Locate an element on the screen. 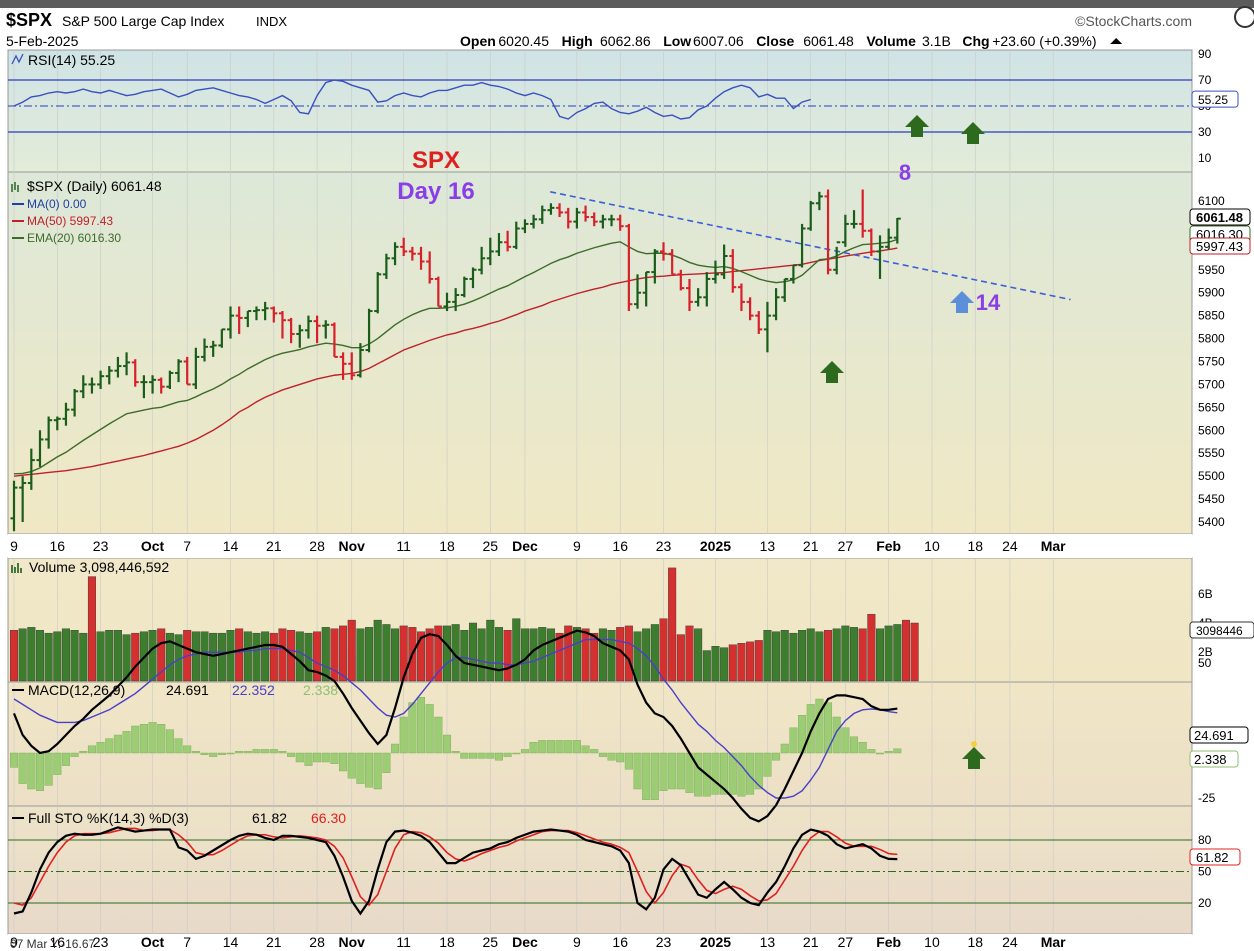 The image size is (1254, 951). price-tick-label: 5400 is located at coordinates (1211, 522).